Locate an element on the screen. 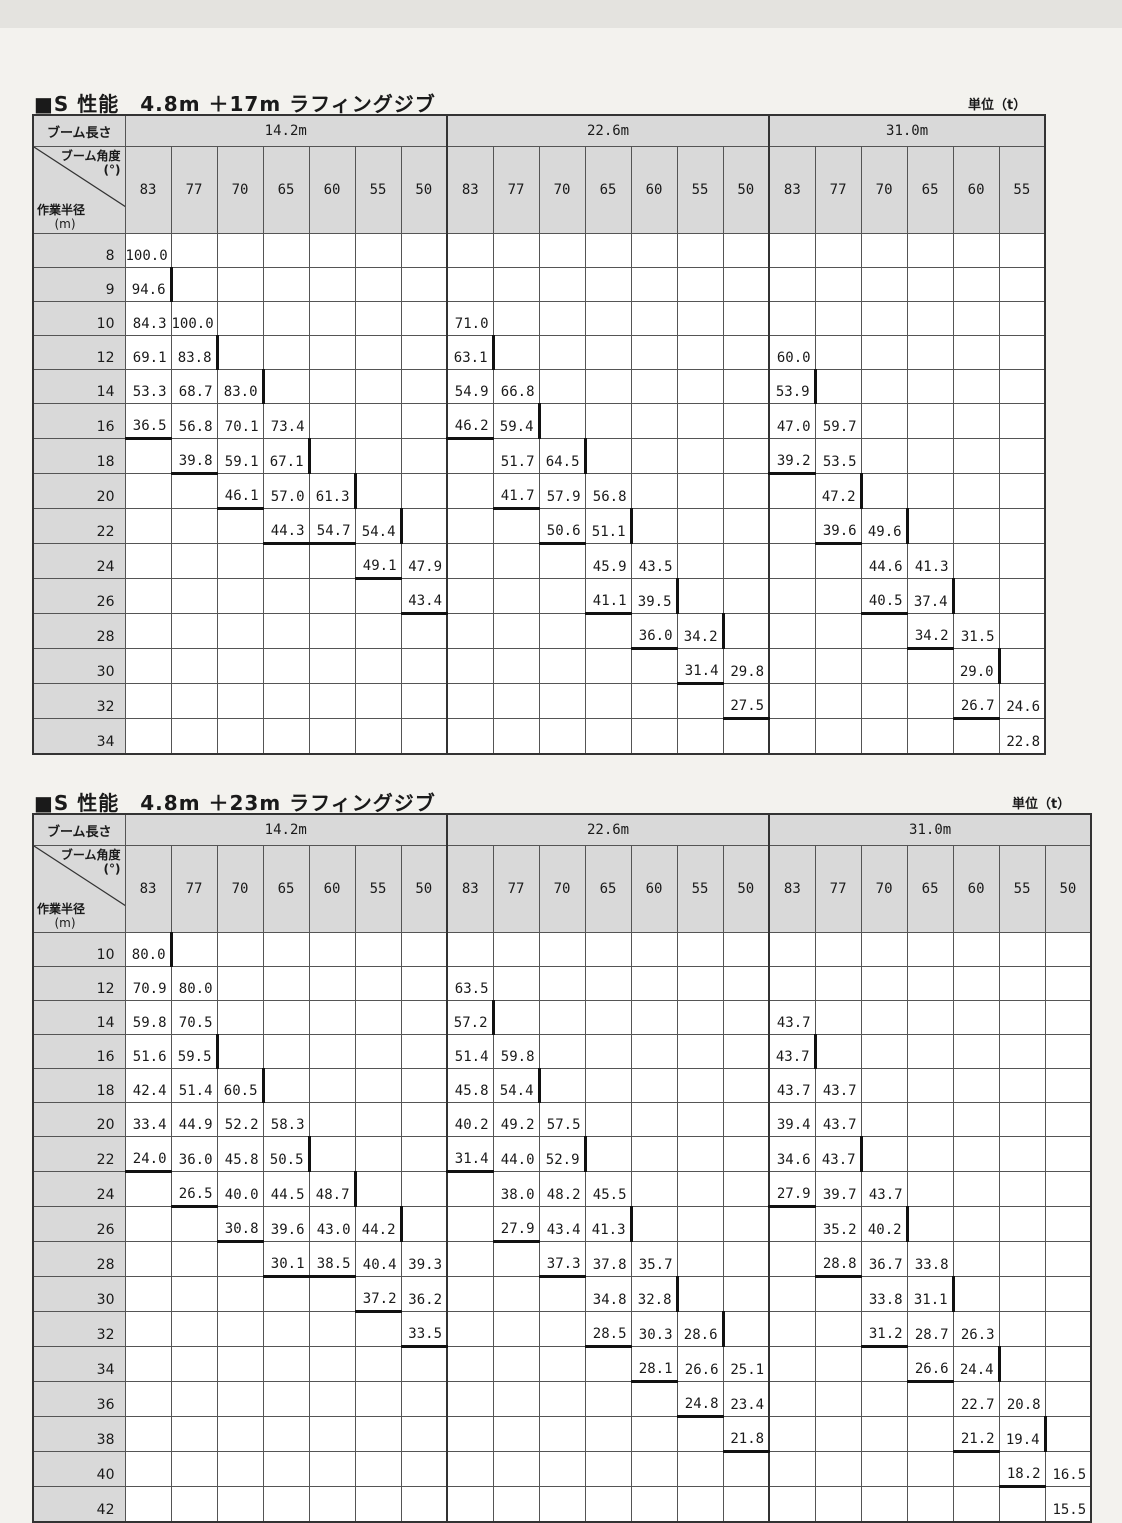 The image size is (1122, 1523). table-row: 32 27.5 26.7 24.6 is located at coordinates (539, 701).